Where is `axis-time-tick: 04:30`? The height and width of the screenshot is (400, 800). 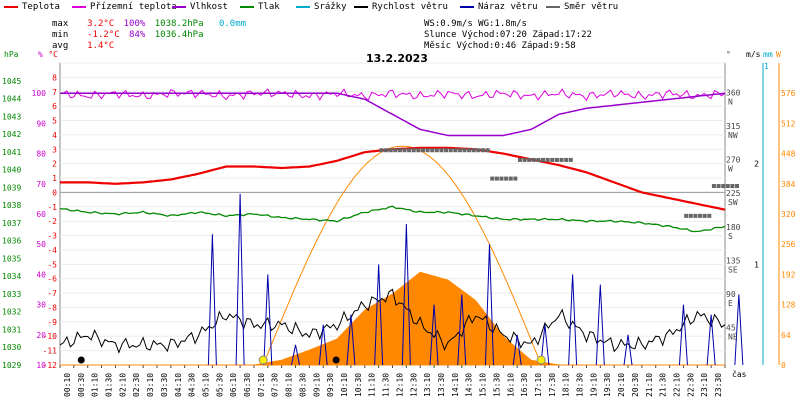 axis-time-tick: 04:30 is located at coordinates (192, 385).